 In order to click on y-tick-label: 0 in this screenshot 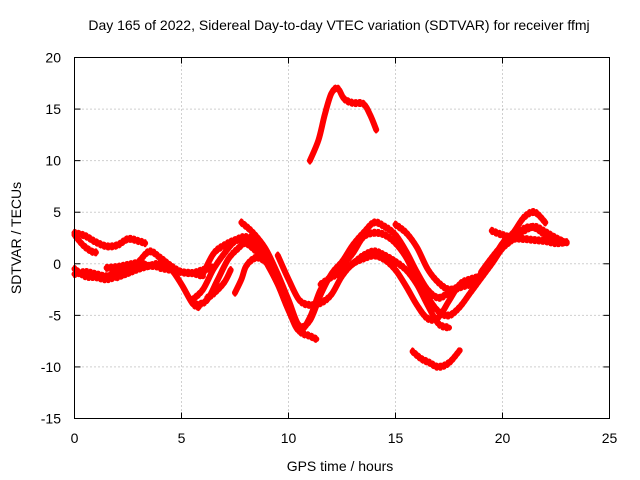, I will do `click(57, 264)`.